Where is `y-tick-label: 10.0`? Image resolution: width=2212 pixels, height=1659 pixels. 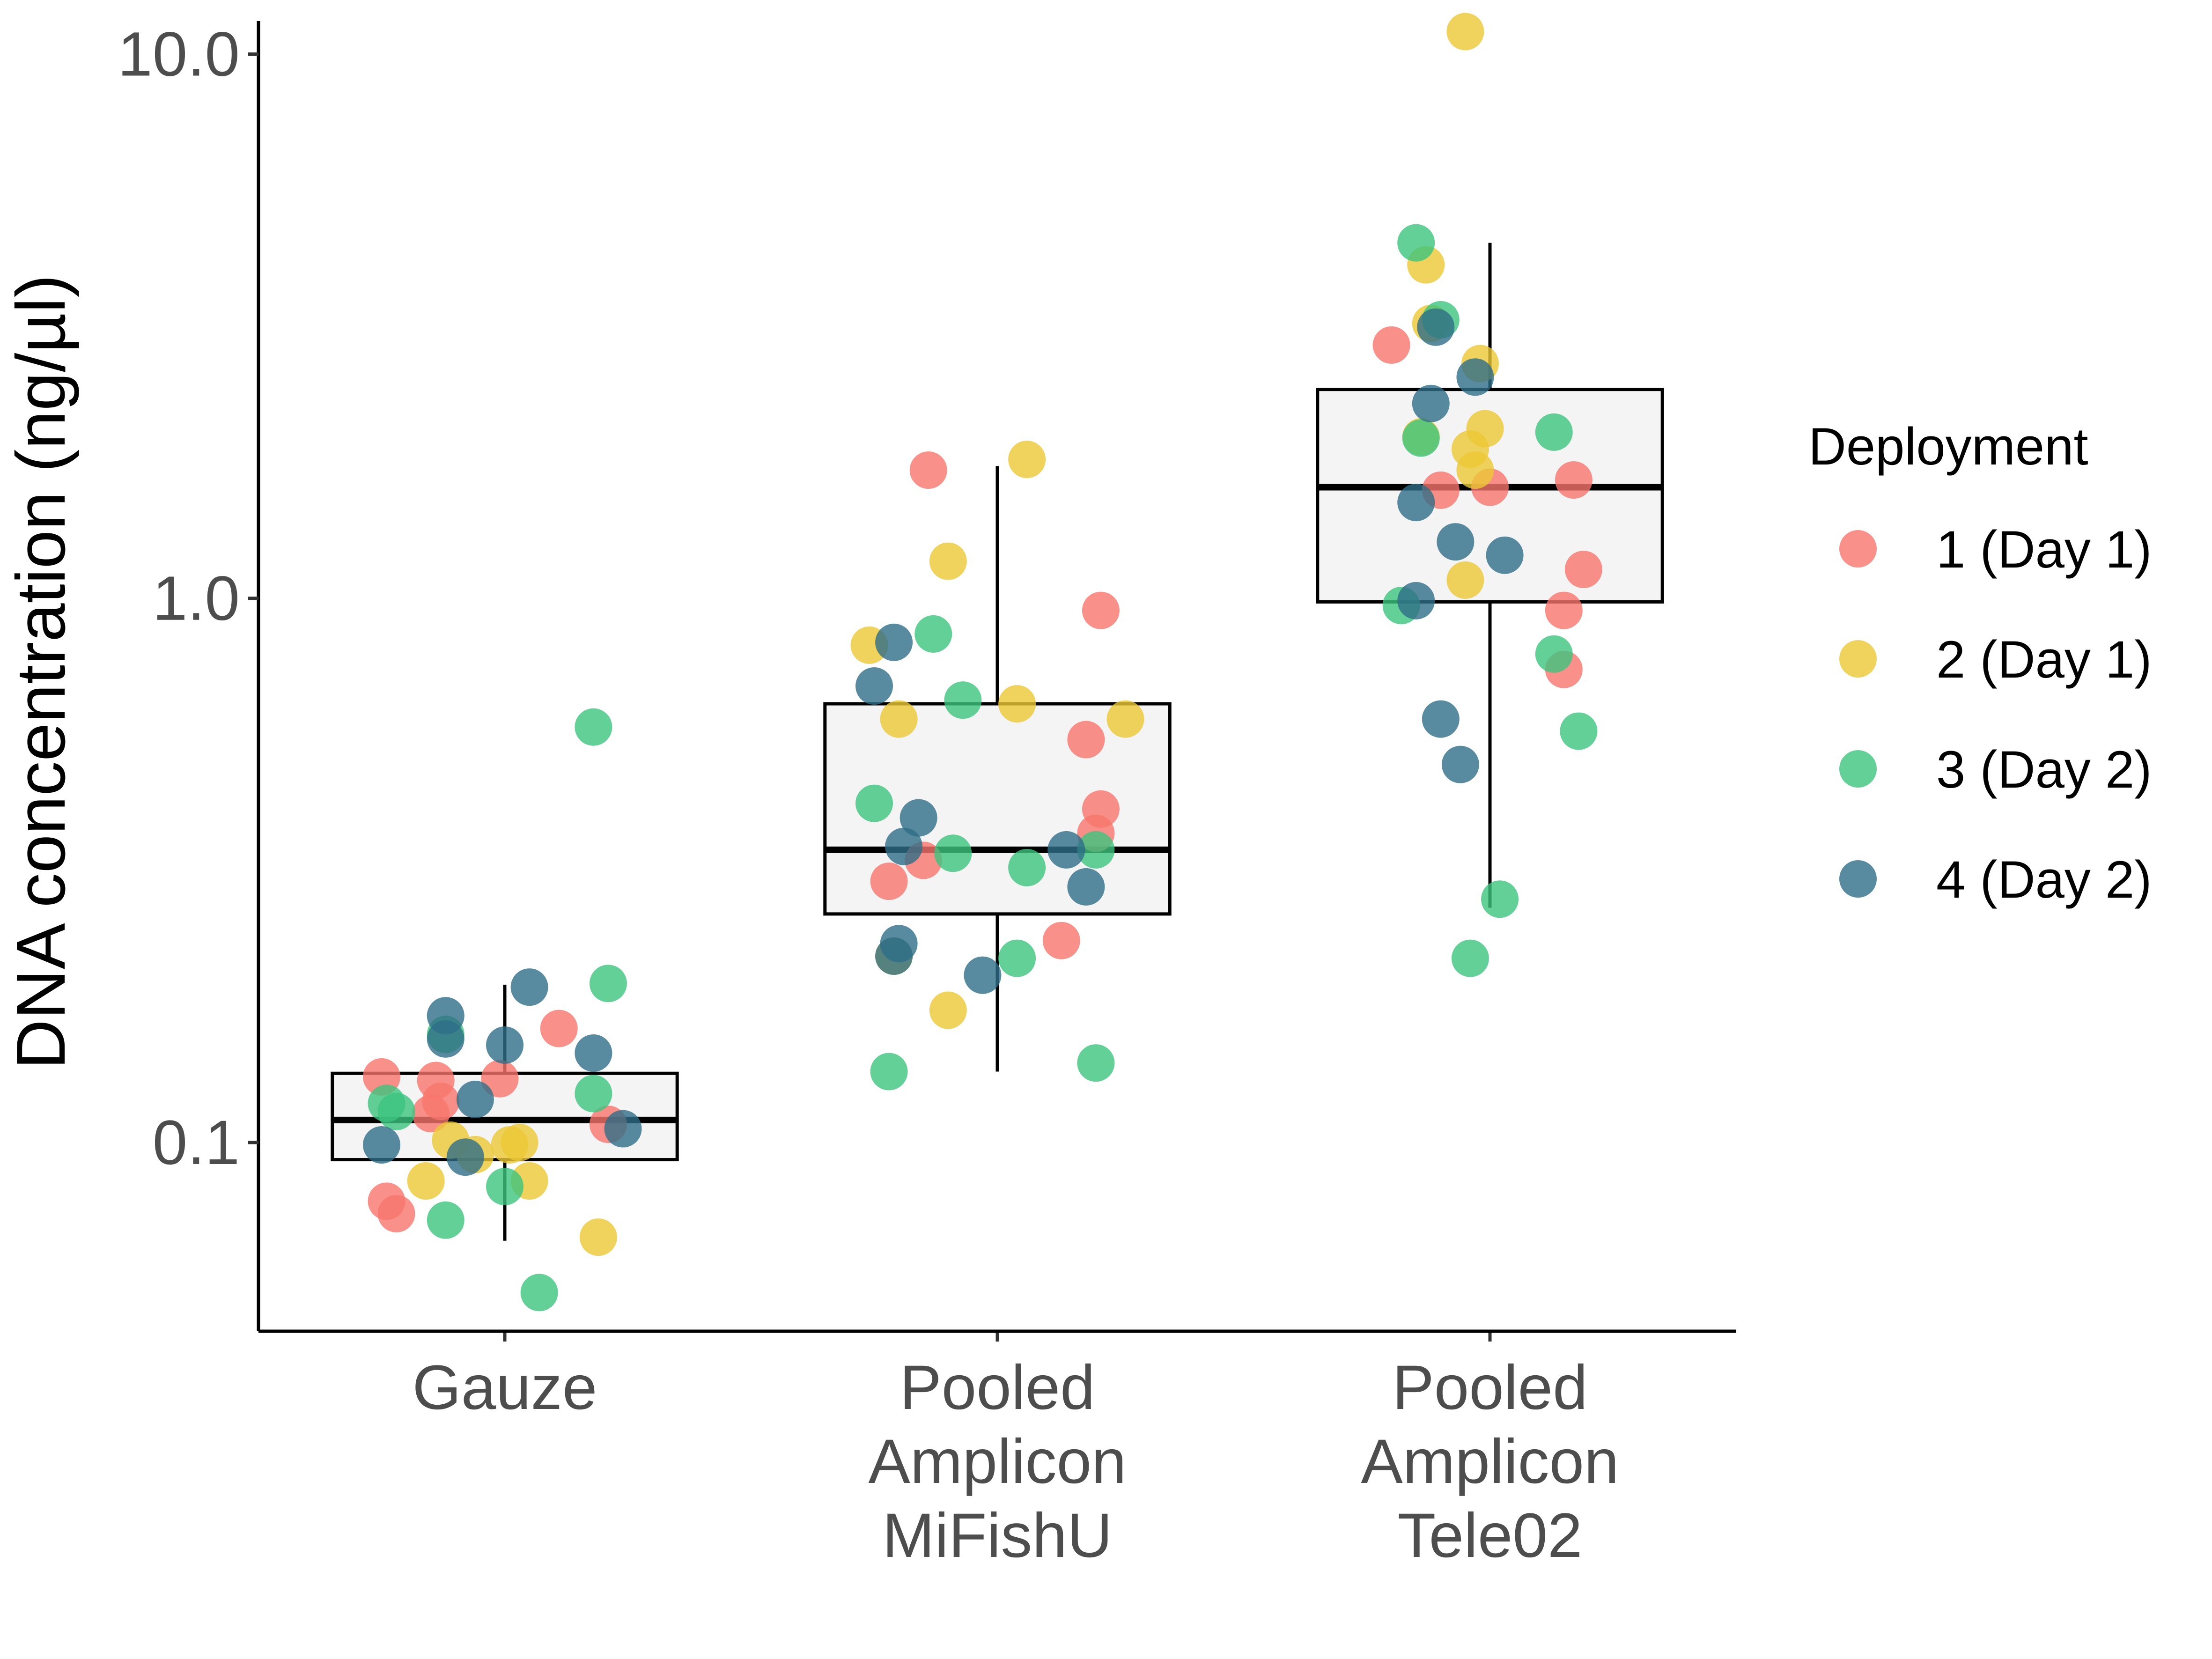
y-tick-label: 10.0 is located at coordinates (179, 55).